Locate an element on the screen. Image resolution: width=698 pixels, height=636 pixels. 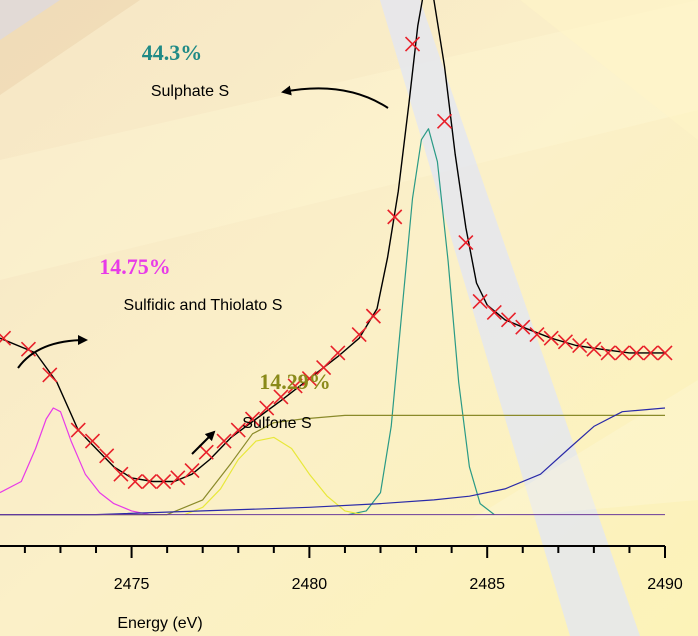
x-tick-label: 2485 is located at coordinates (487, 584).